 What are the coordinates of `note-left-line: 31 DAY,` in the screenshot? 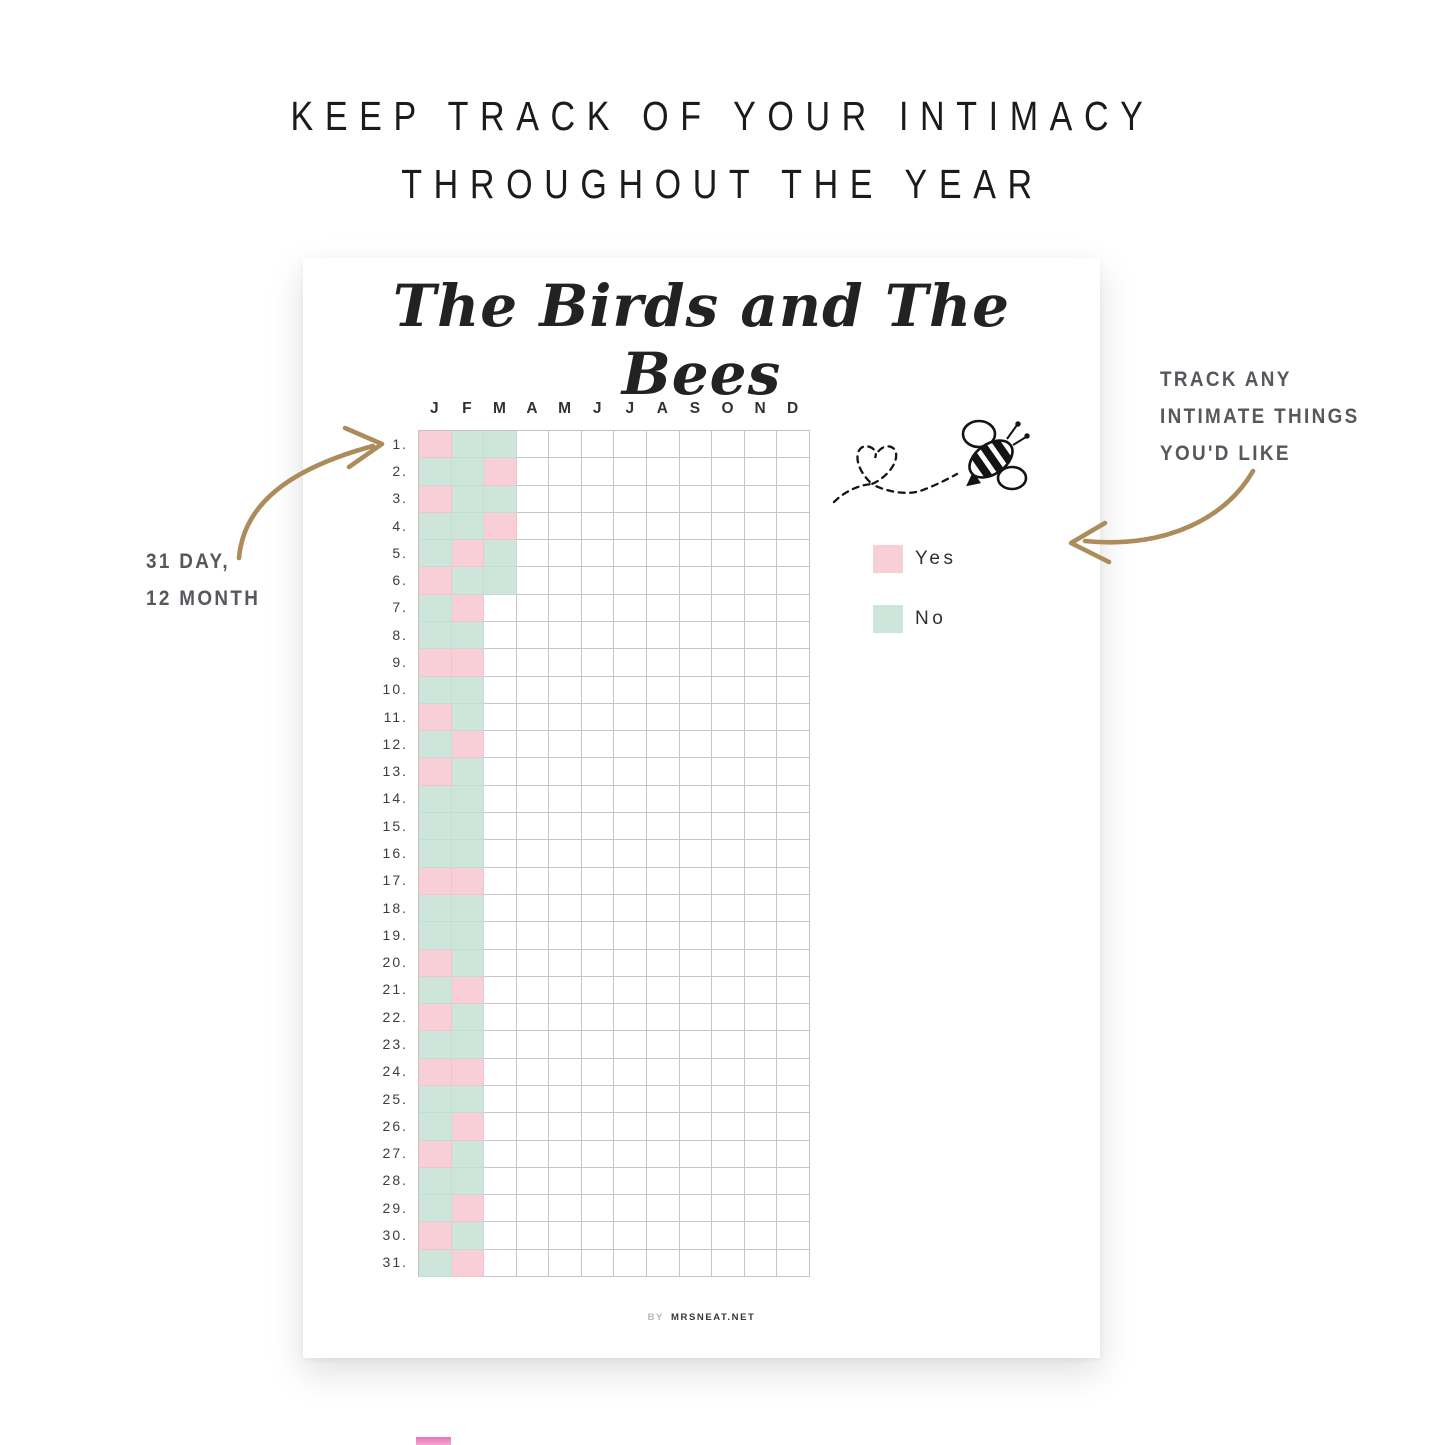 It's located at (188, 561).